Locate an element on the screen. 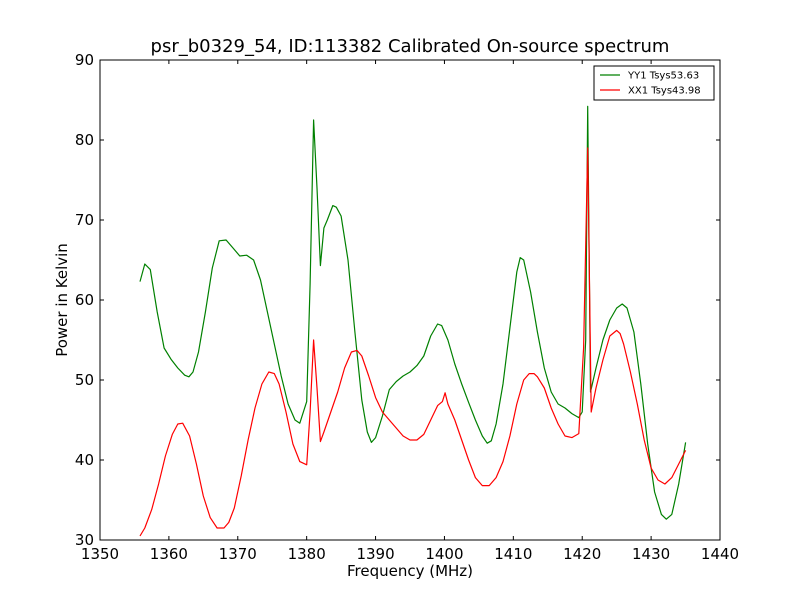  y-tick-label: 70 is located at coordinates (84, 220).